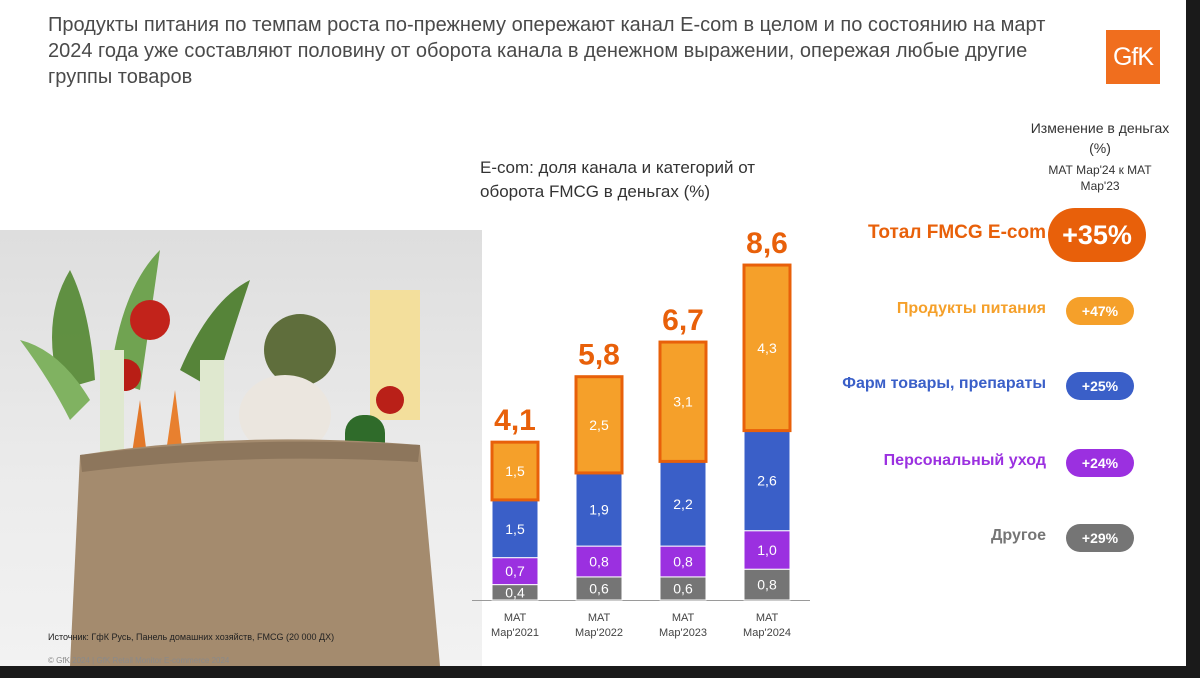 The width and height of the screenshot is (1200, 678). What do you see at coordinates (1100, 138) in the screenshot?
I see `change-header-title: Изменение в деньгах (%)` at bounding box center [1100, 138].